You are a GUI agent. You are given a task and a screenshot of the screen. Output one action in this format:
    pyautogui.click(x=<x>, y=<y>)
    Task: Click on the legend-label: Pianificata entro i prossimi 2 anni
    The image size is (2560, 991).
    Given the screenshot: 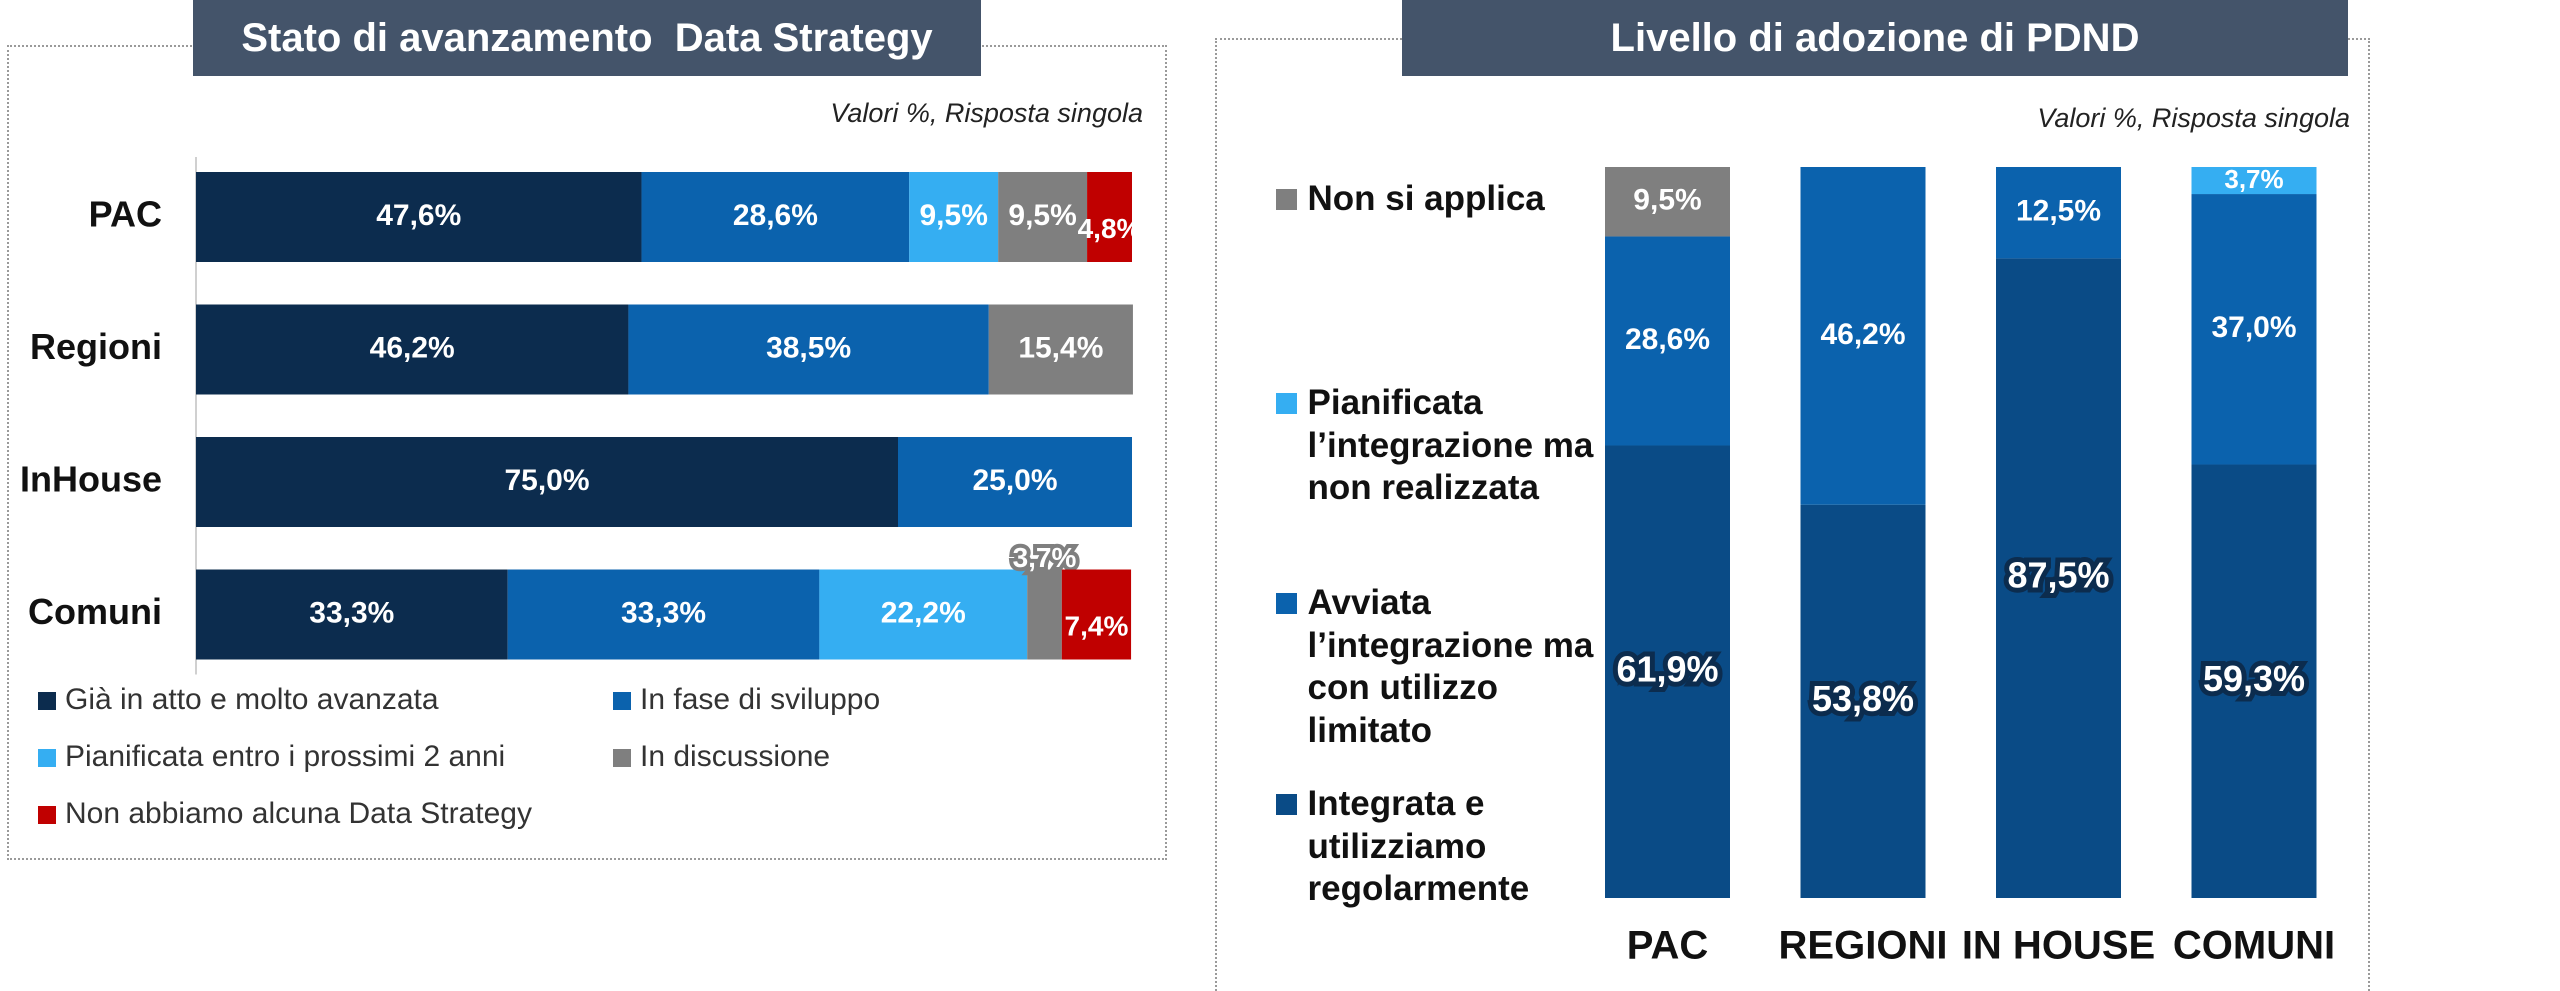 What is the action you would take?
    pyautogui.click(x=285, y=756)
    